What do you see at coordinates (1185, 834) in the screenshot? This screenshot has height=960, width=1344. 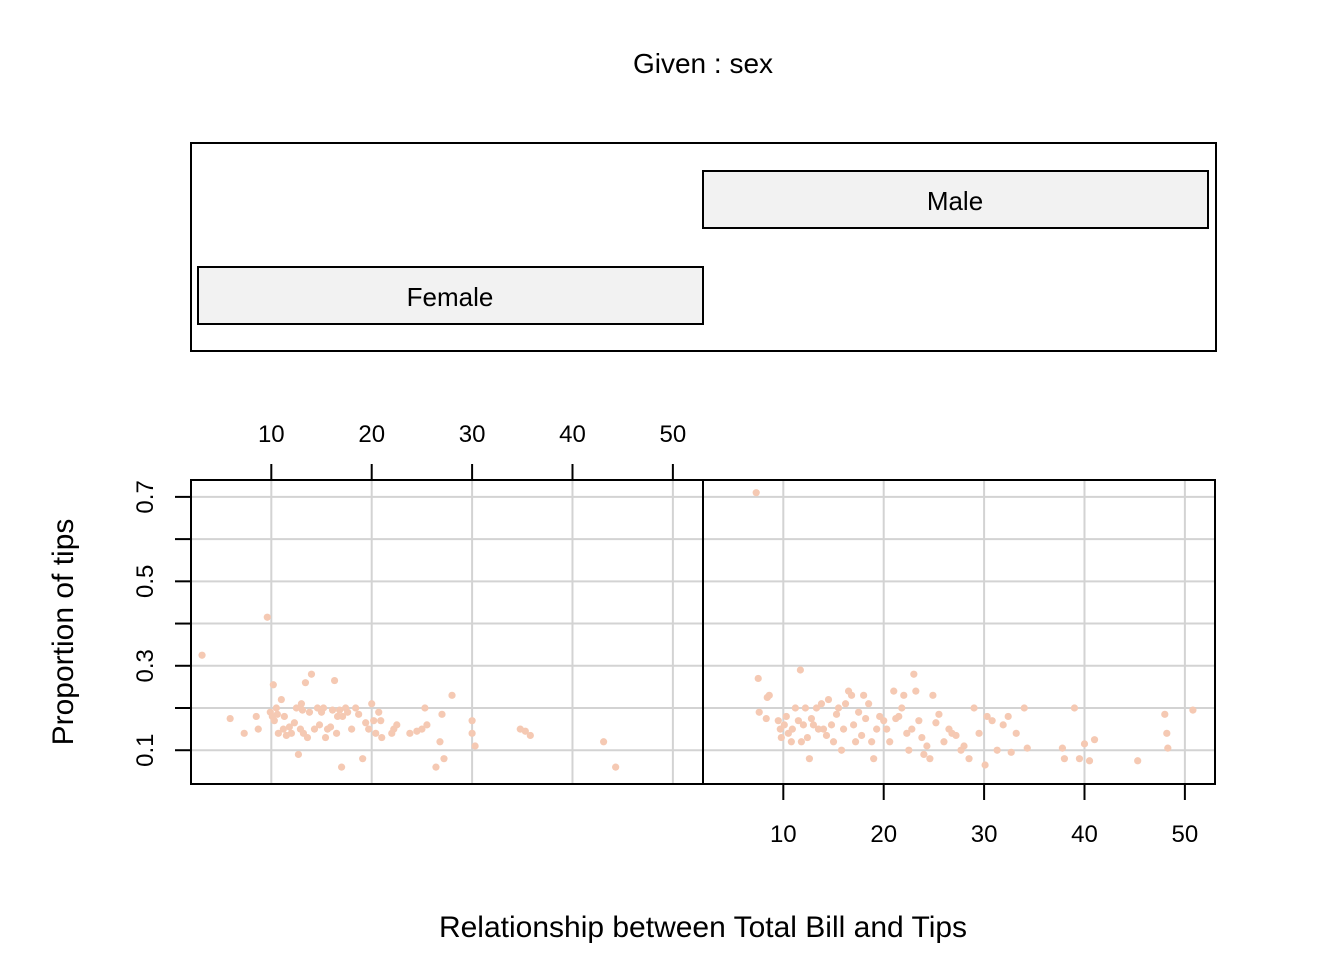 I see `x-tick-label-bottom-50: 50` at bounding box center [1185, 834].